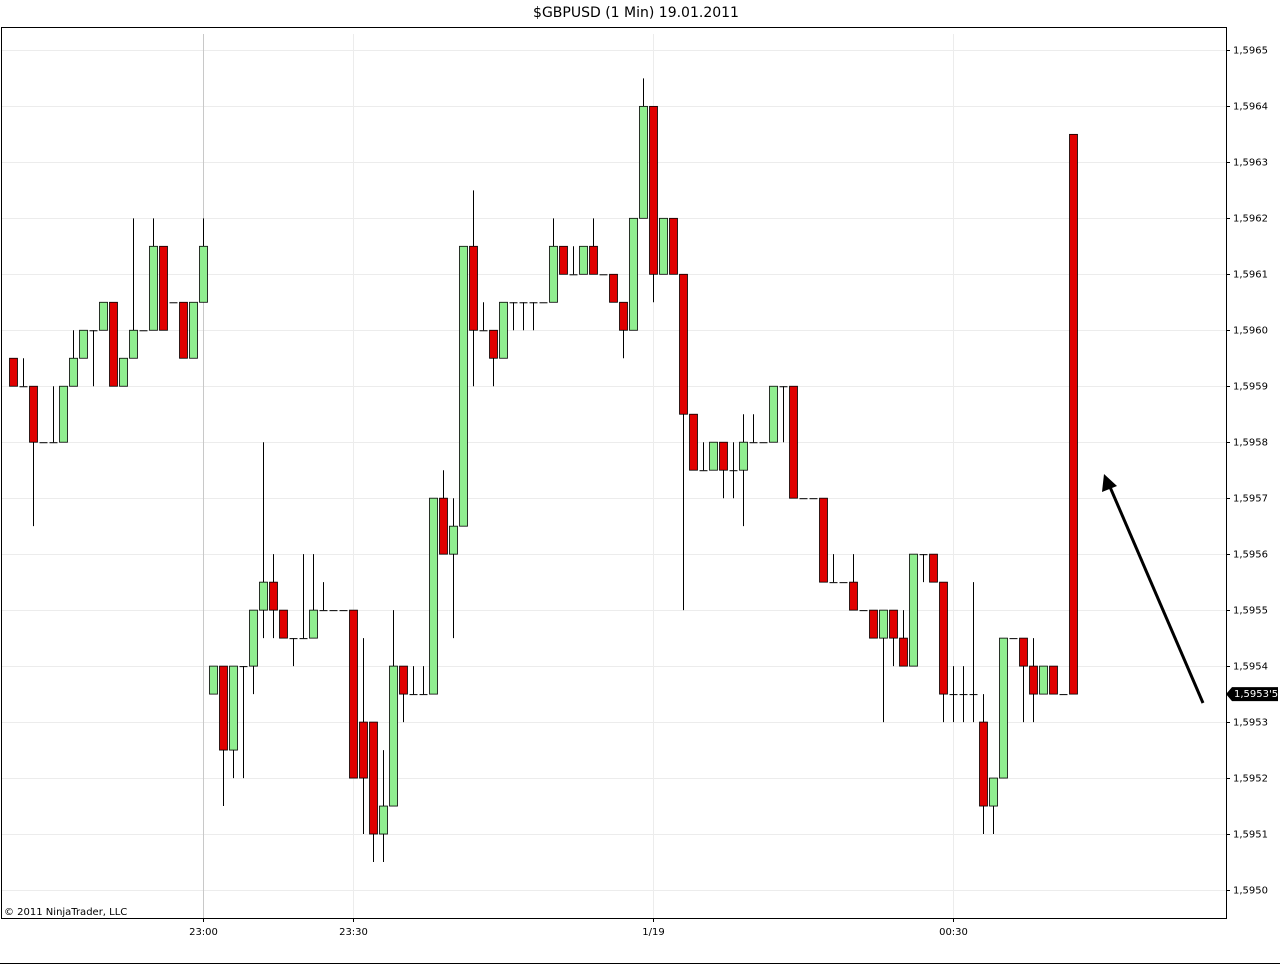 This screenshot has height=965, width=1280. What do you see at coordinates (1250, 723) in the screenshot?
I see `y-tick-label: 1,5953` at bounding box center [1250, 723].